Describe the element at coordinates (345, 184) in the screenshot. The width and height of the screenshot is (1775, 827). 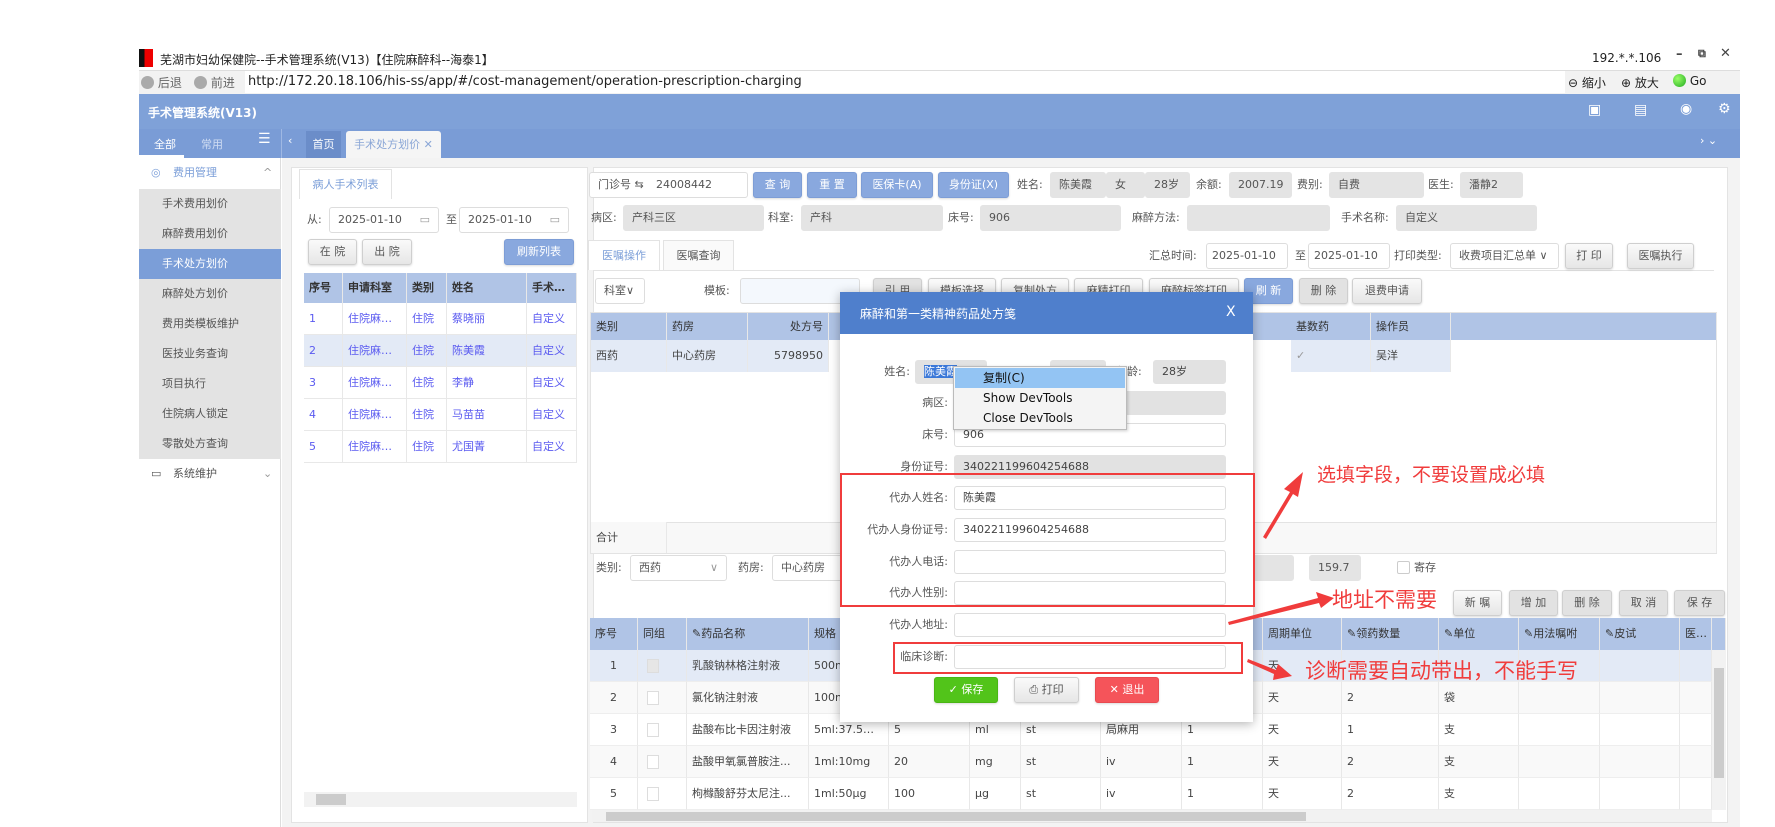
I see `patient-list-tab: 病人手术列表` at that location.